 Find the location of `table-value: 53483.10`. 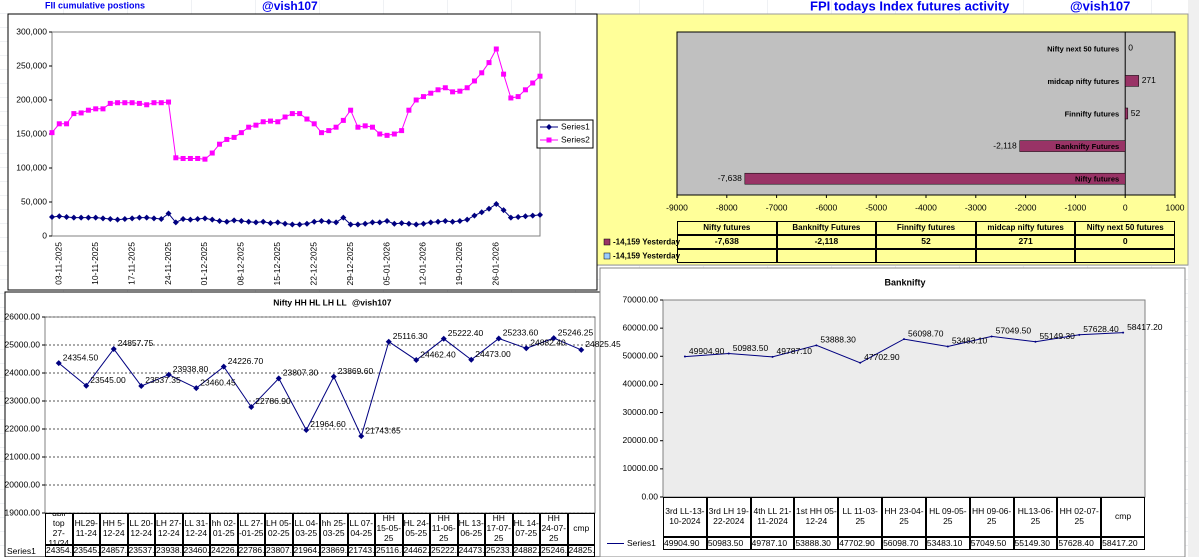

table-value: 53483.10 is located at coordinates (947, 543).